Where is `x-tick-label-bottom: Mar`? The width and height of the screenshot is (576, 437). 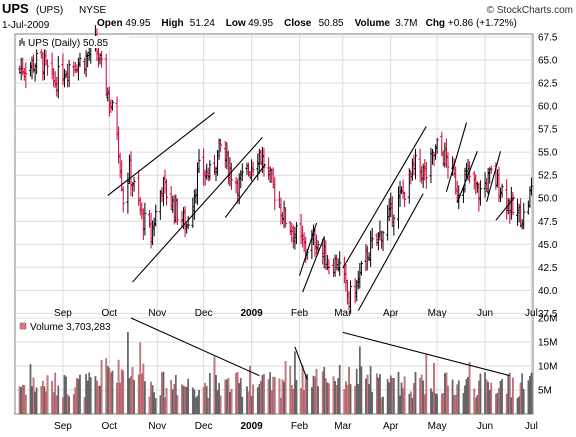 x-tick-label-bottom: Mar is located at coordinates (343, 426).